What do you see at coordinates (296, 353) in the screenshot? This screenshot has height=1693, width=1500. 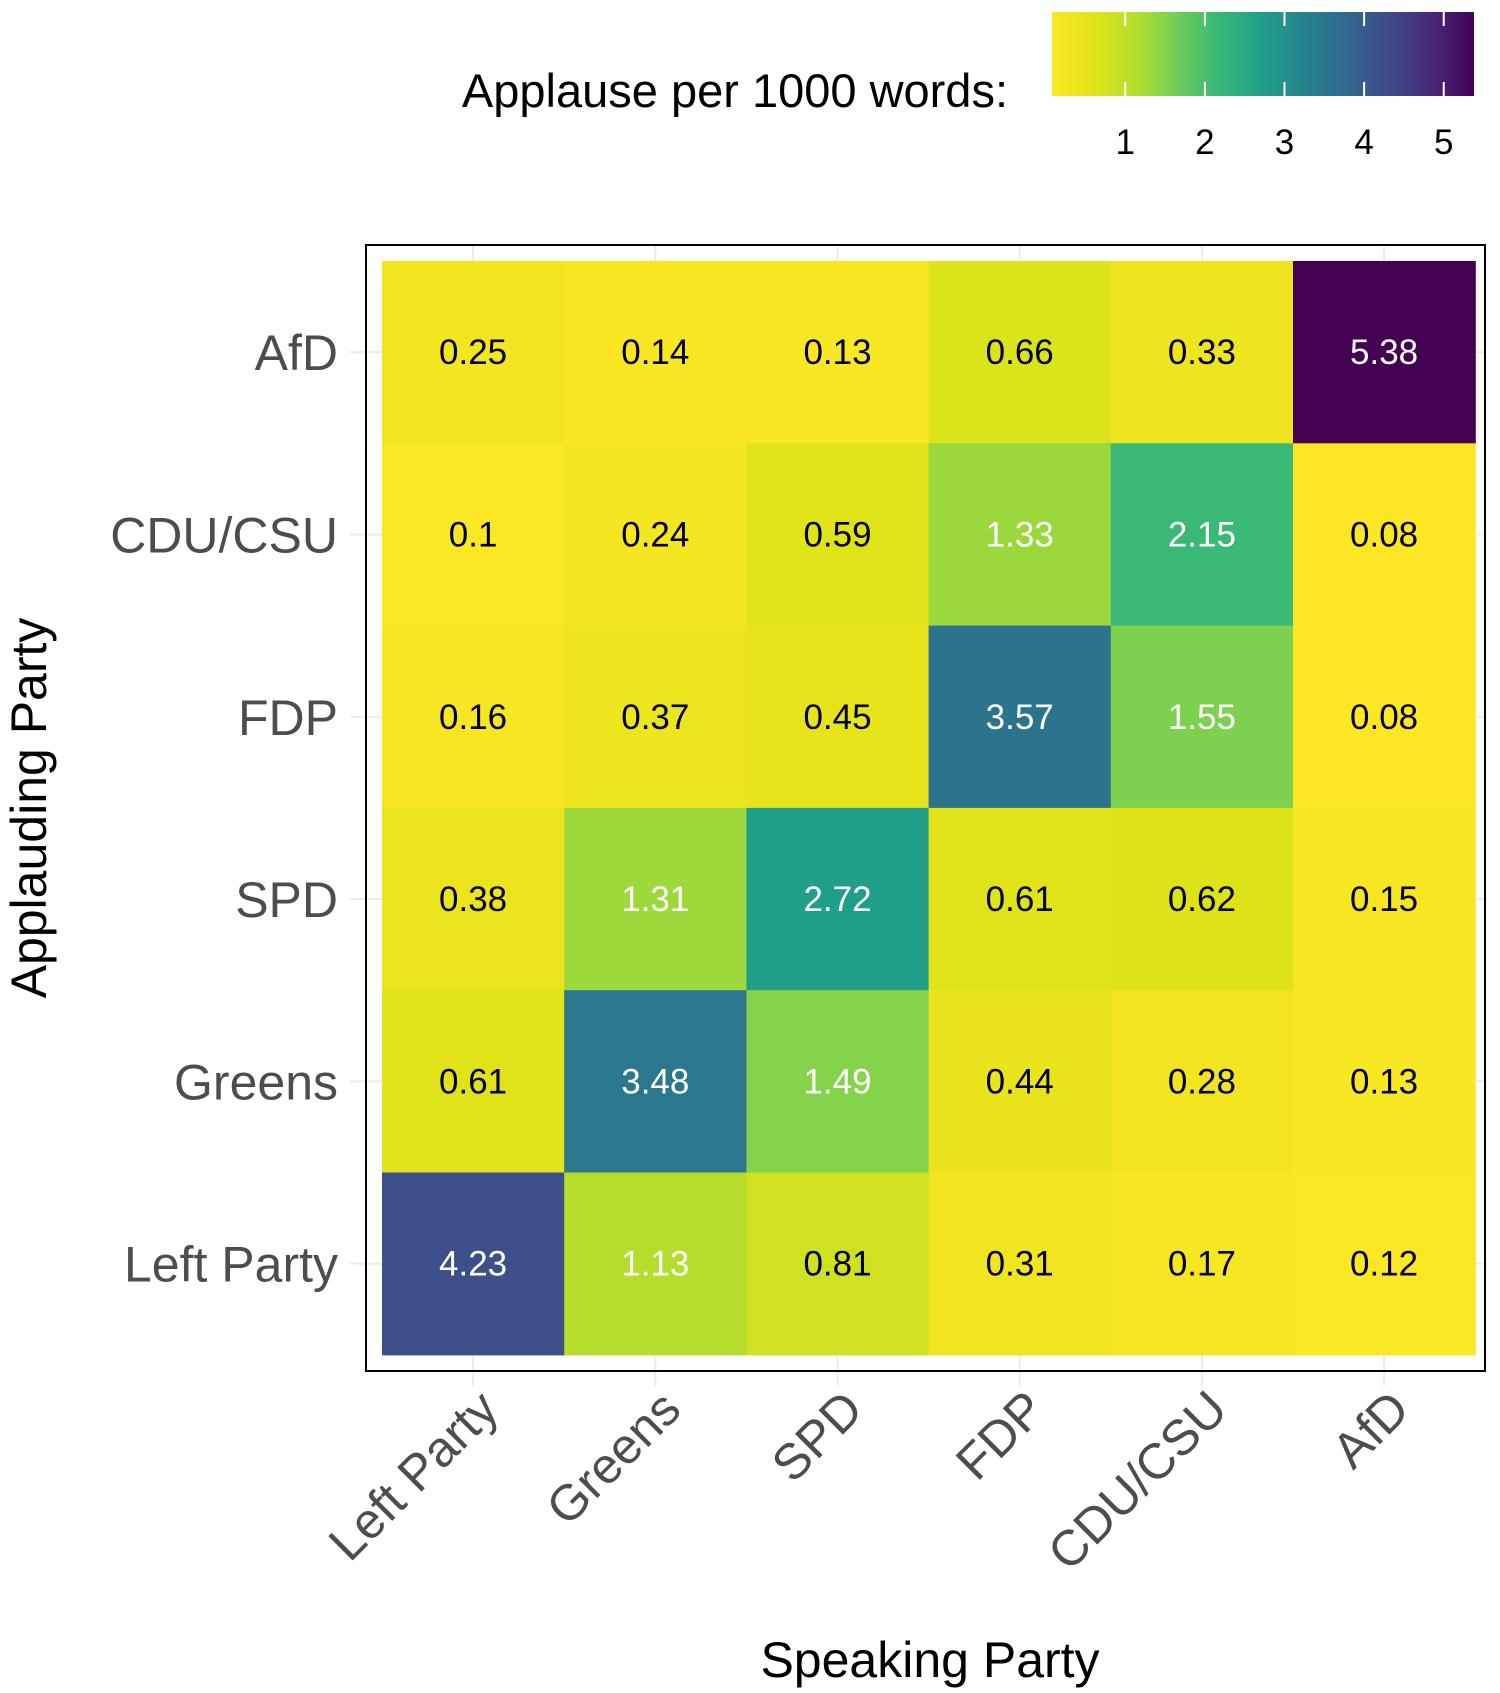 I see `y-tick-label: AfD` at bounding box center [296, 353].